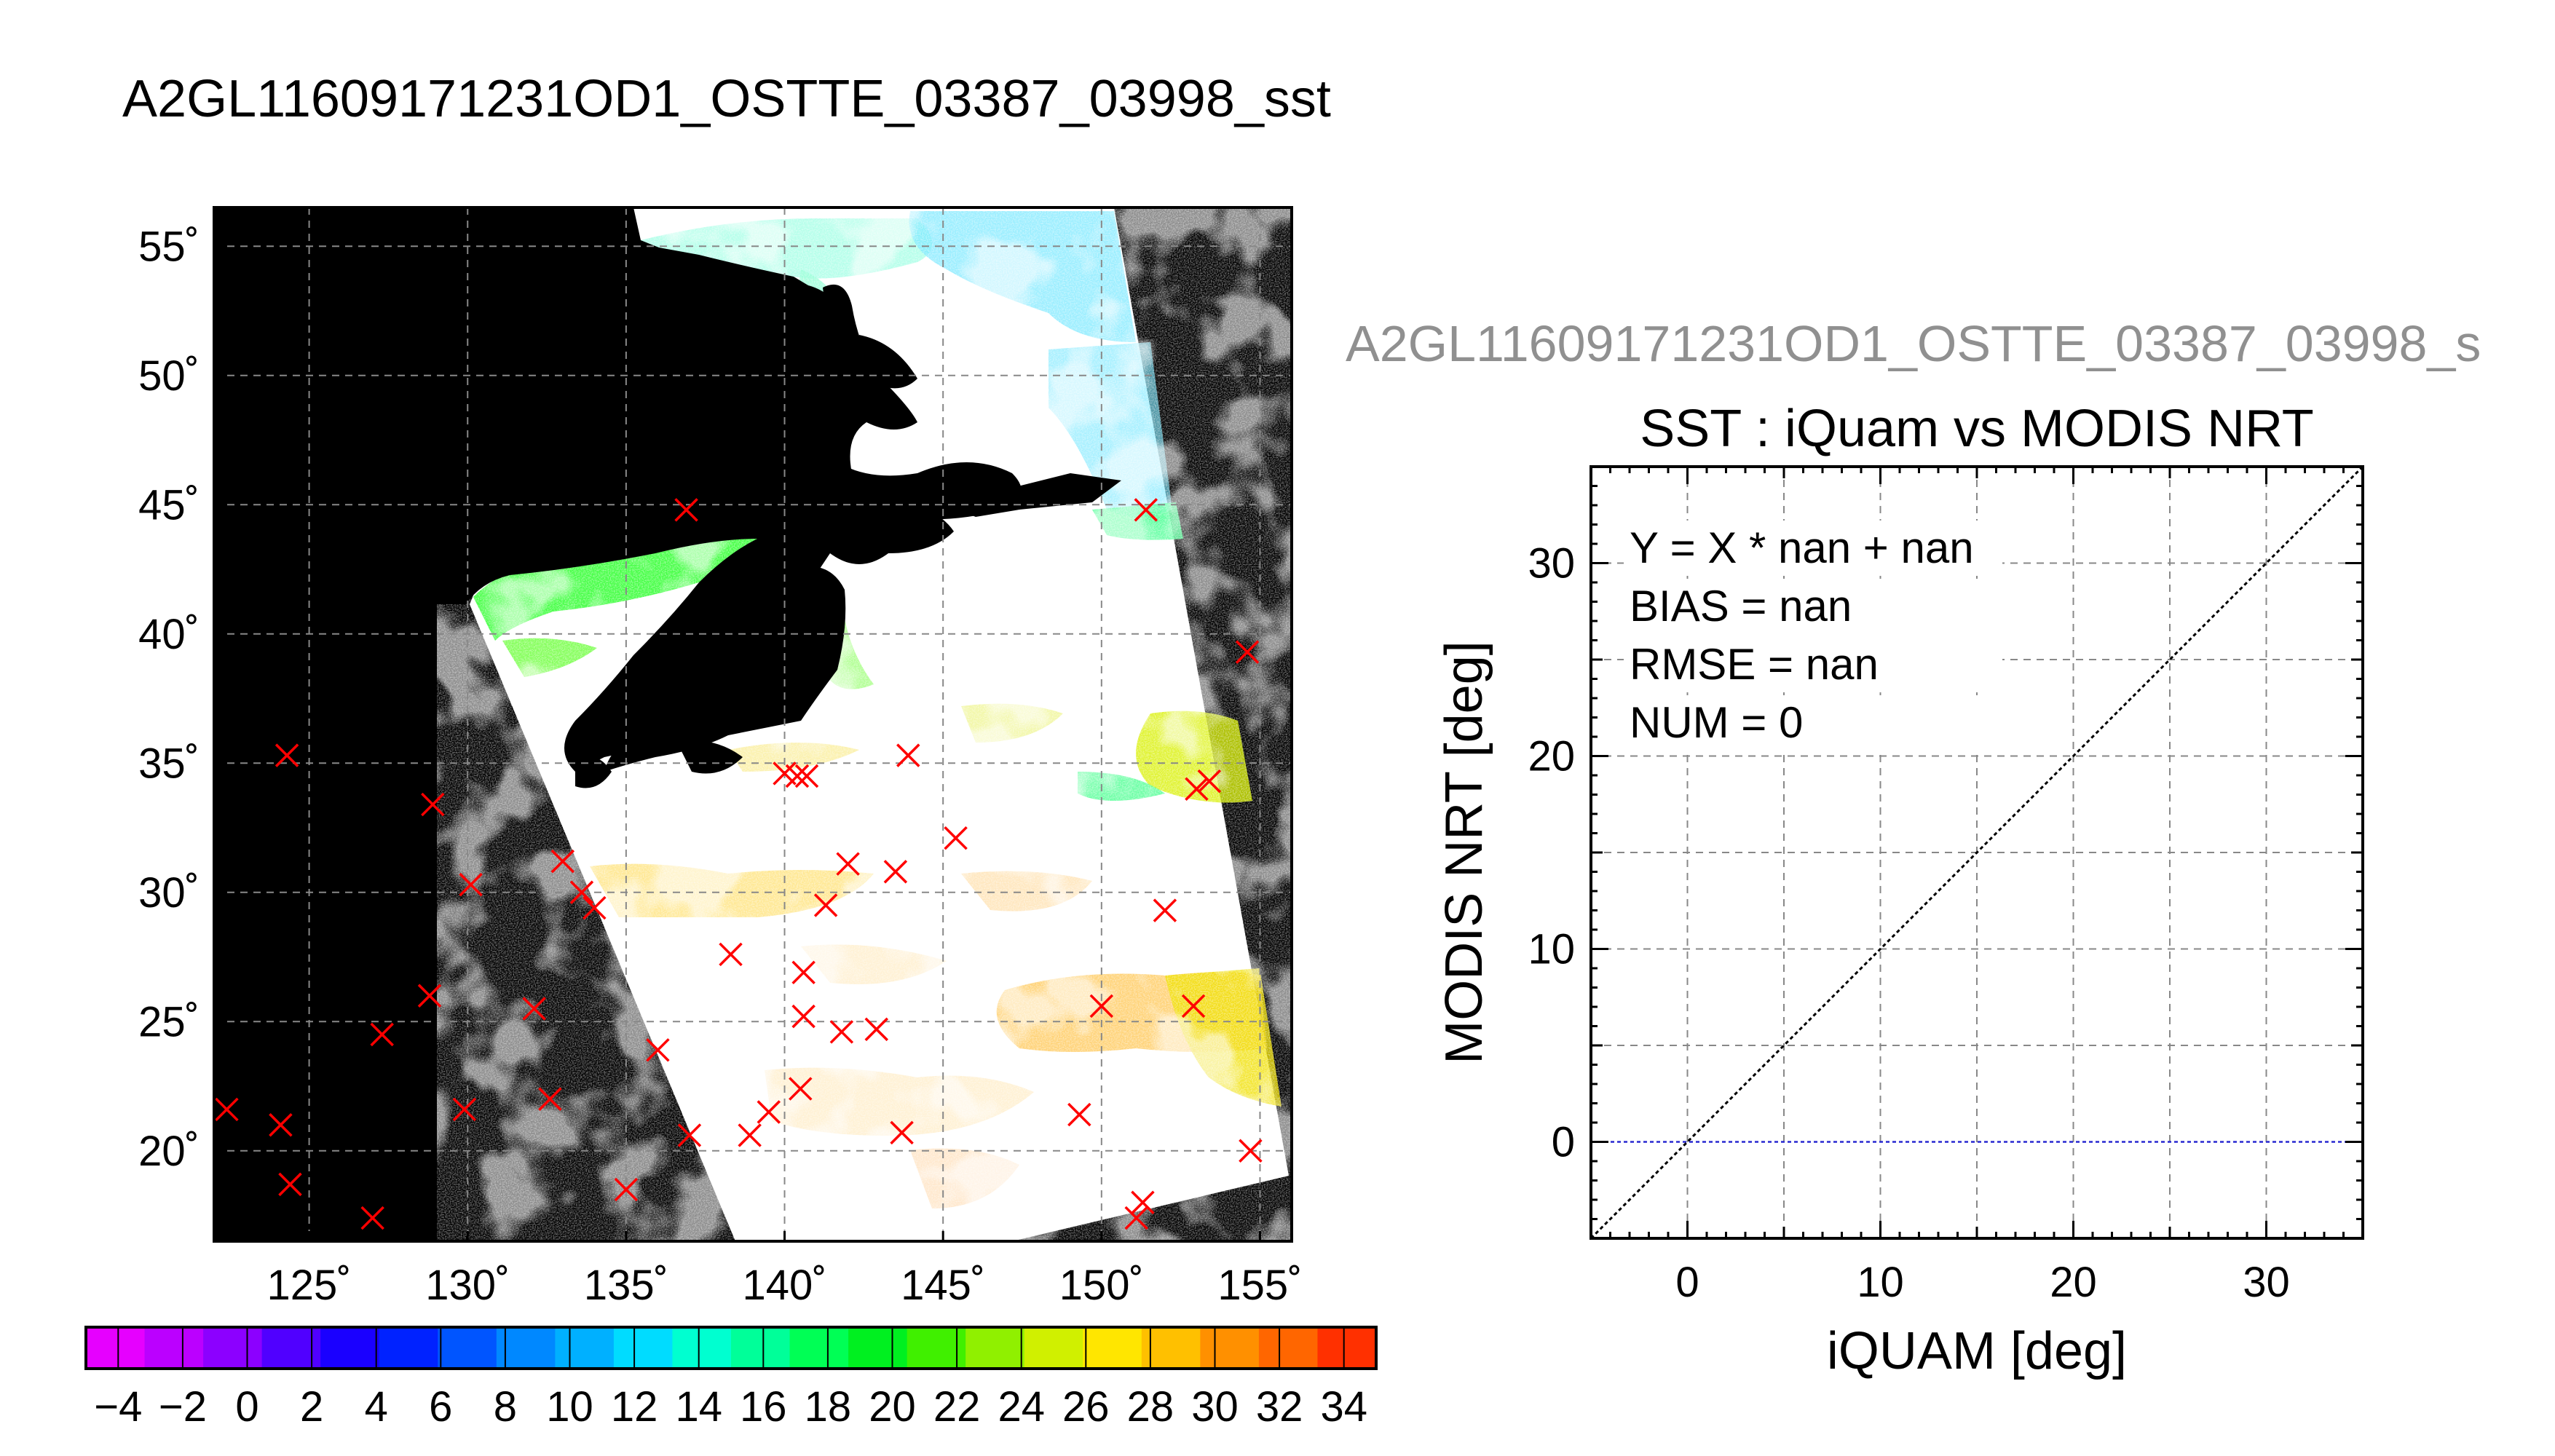  What do you see at coordinates (1101, 1285) in the screenshot?
I see `map-lon-tick-label: 150˚` at bounding box center [1101, 1285].